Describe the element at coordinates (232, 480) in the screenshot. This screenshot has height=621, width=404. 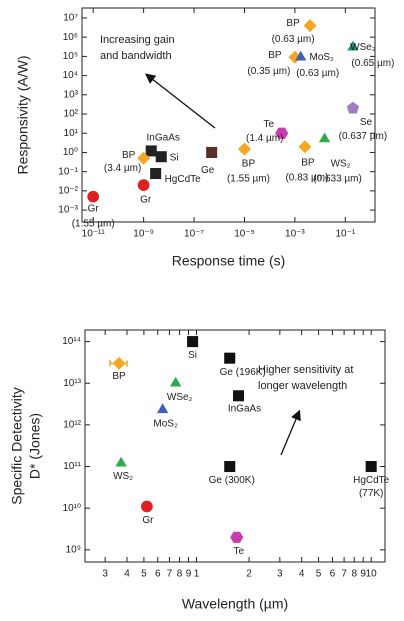
I see `point-label: Ge (300K)` at that location.